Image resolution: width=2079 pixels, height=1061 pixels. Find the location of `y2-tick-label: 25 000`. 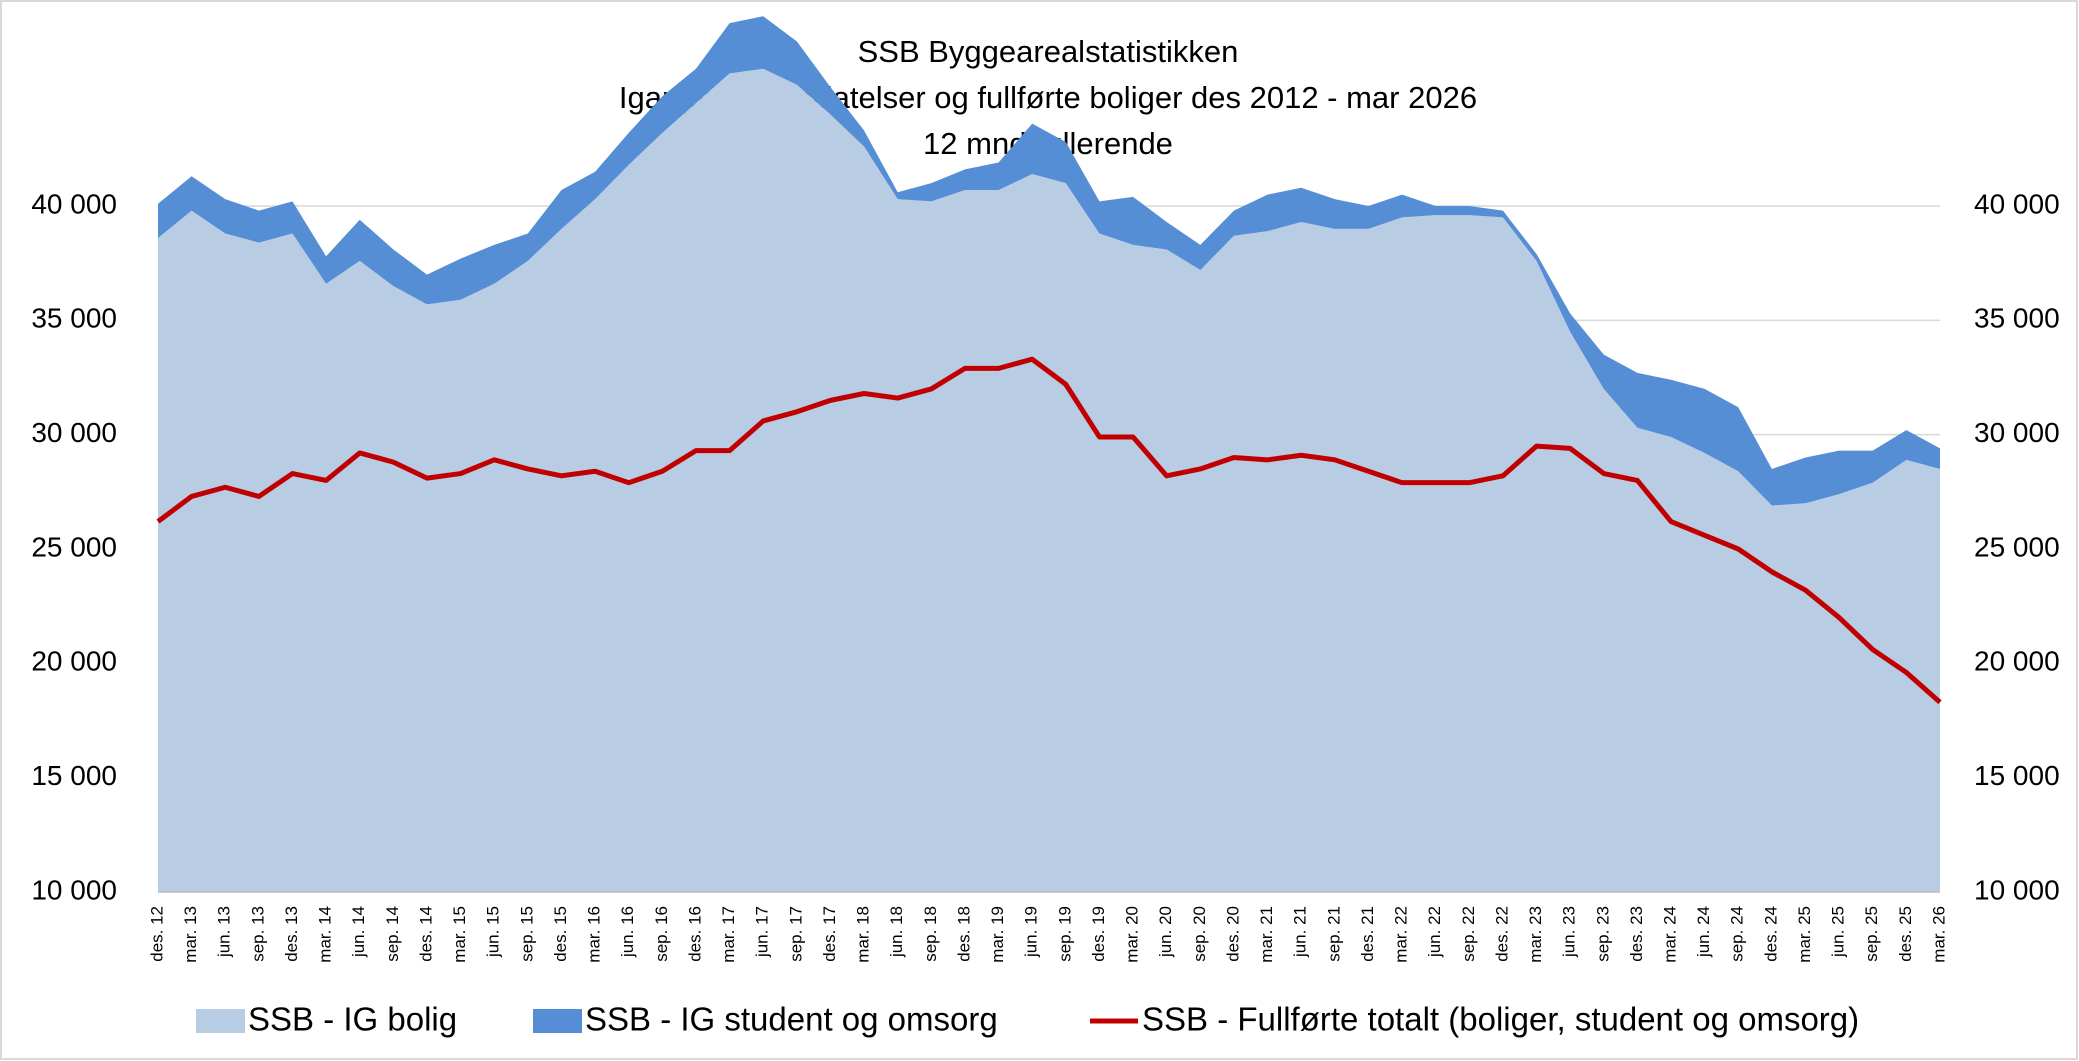

y2-tick-label: 25 000 is located at coordinates (2017, 546).